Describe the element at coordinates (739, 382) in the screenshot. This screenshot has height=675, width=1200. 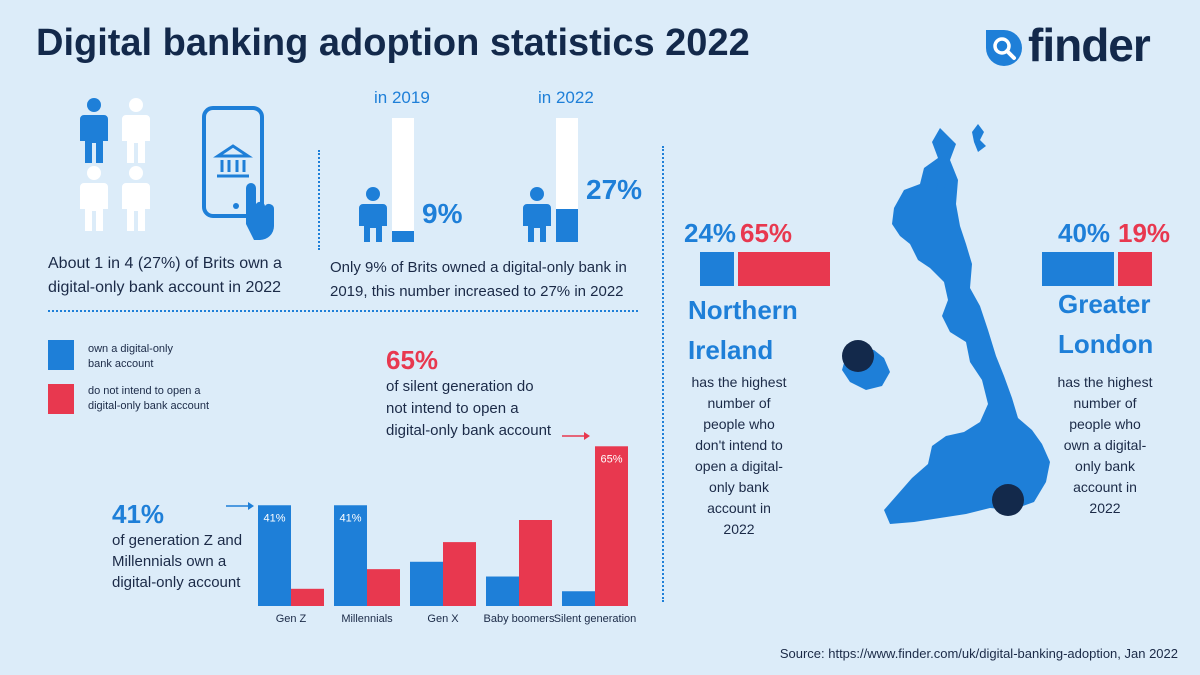
I see `region-desc-line: has the highest` at that location.